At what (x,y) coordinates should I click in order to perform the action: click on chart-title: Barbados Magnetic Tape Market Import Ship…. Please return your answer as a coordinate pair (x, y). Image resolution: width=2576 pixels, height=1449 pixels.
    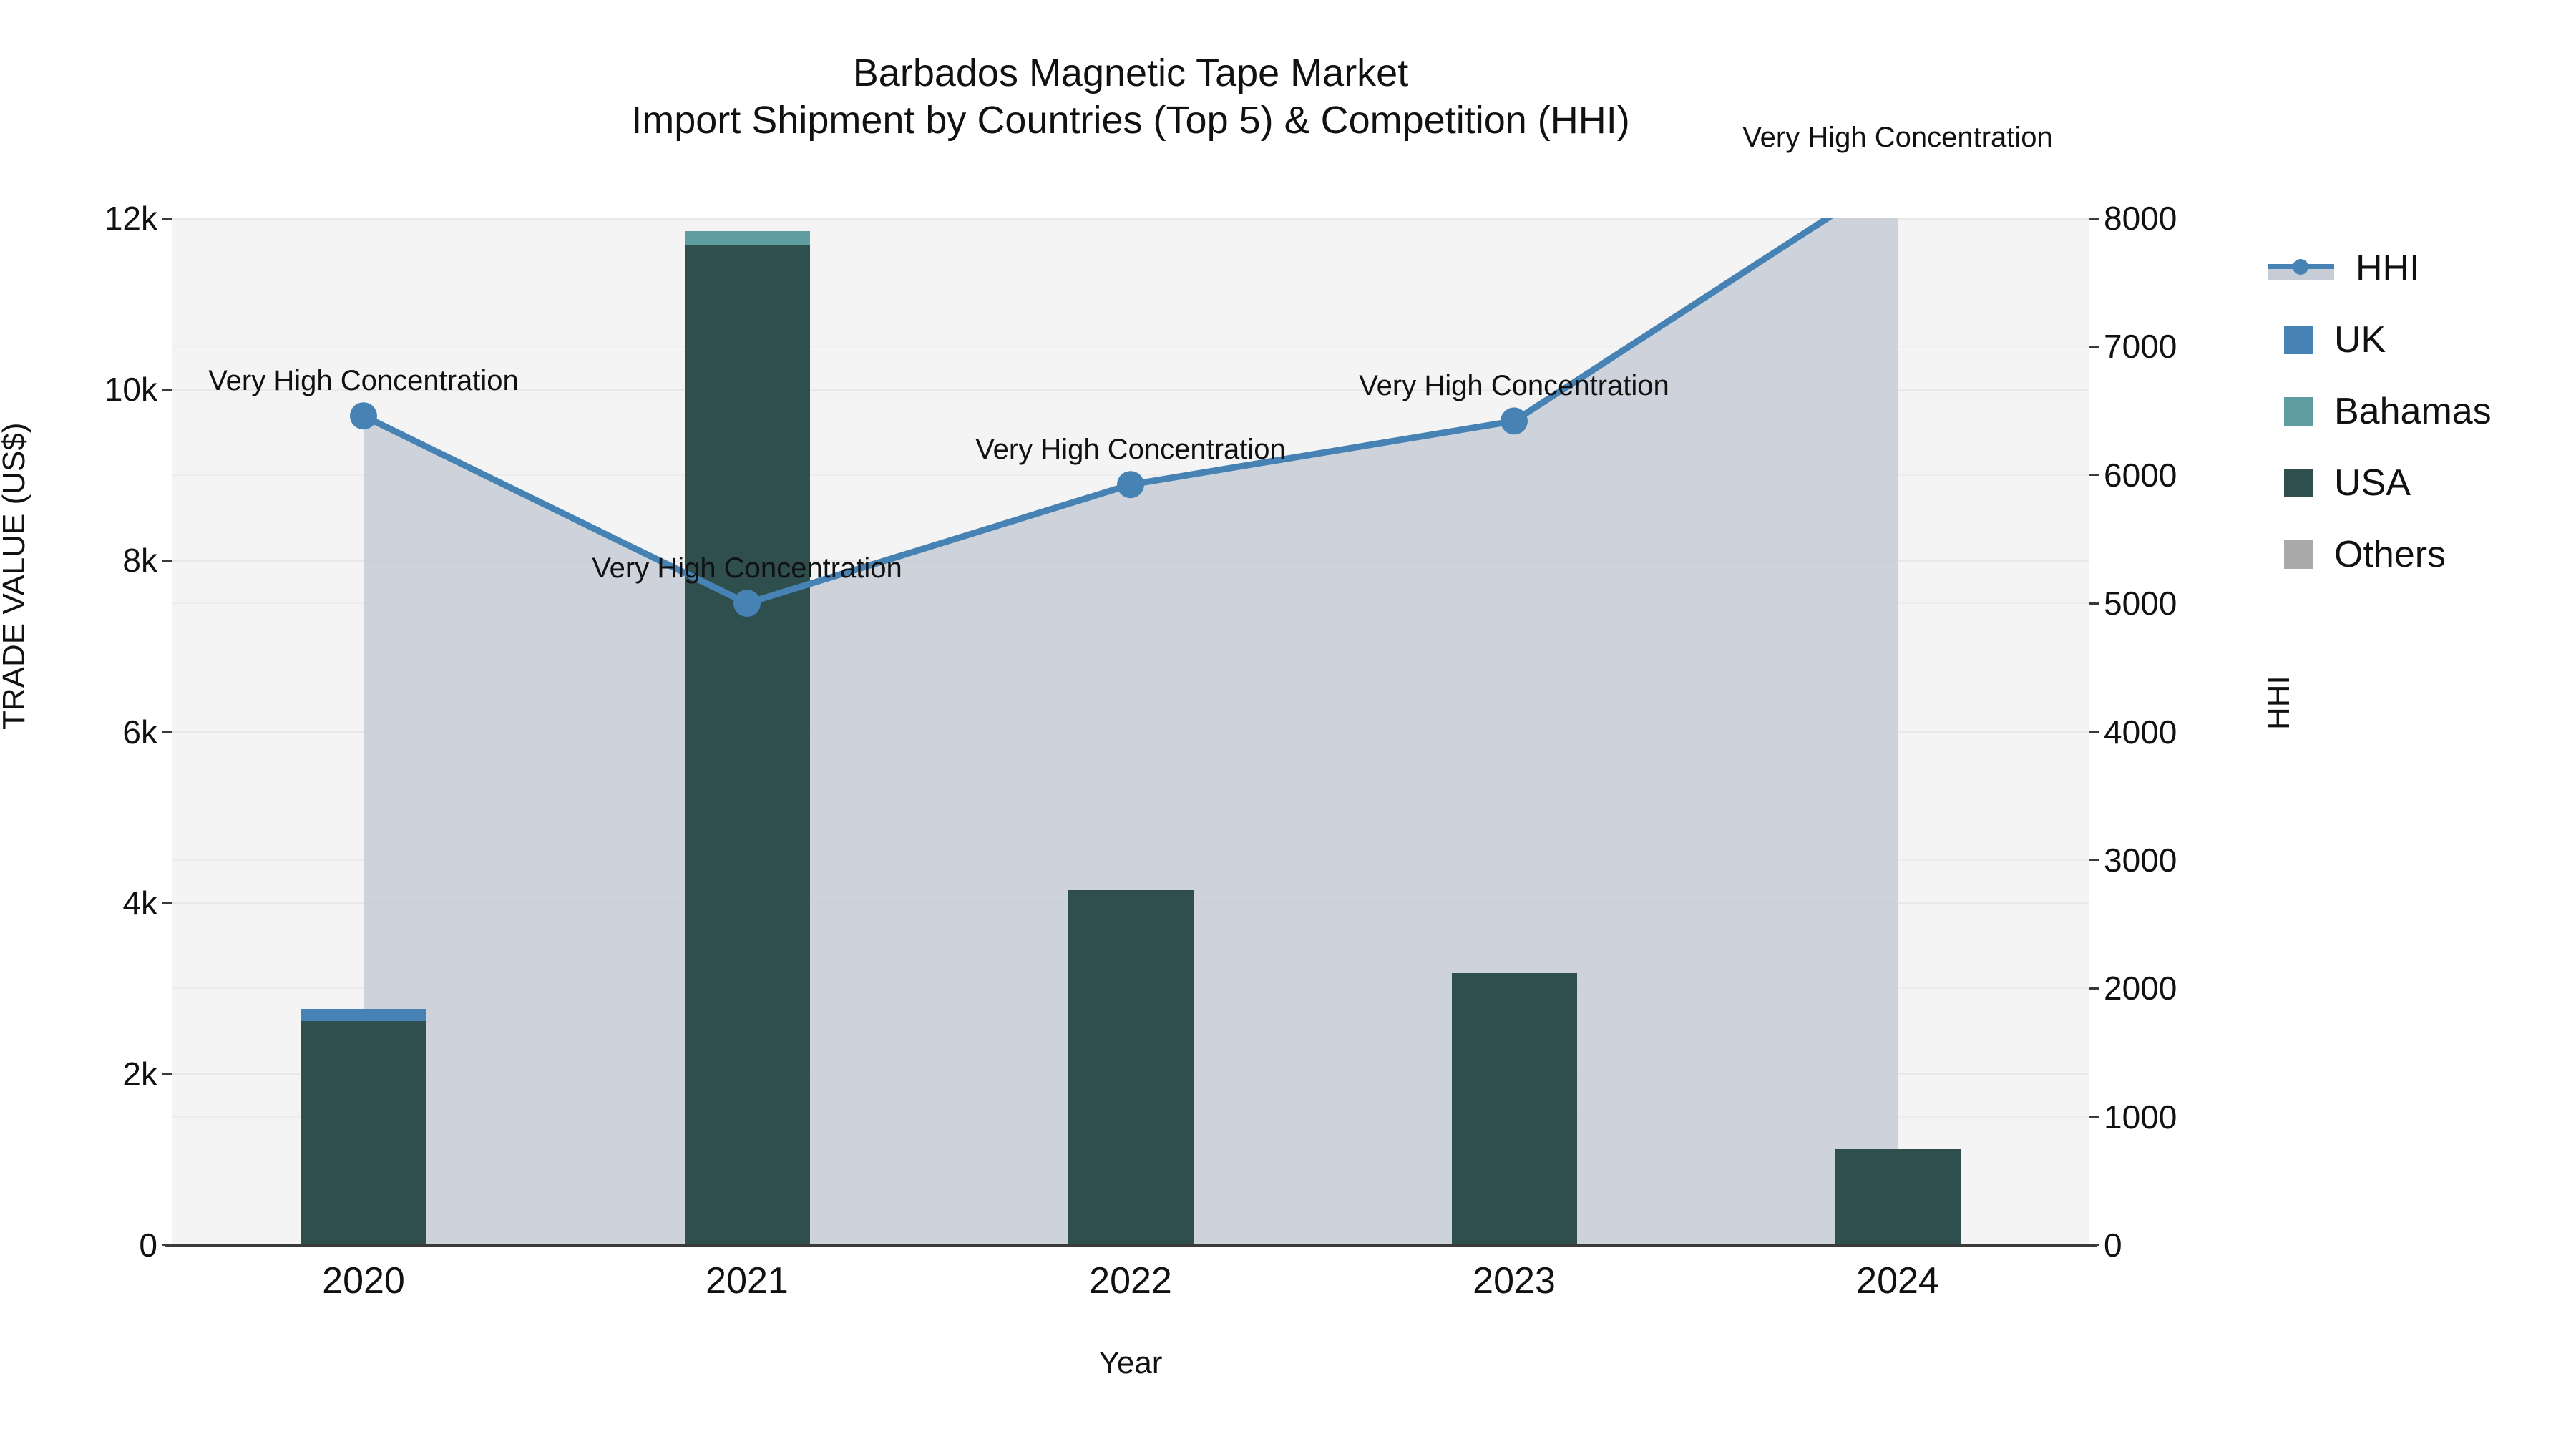
    Looking at the image, I should click on (1130, 97).